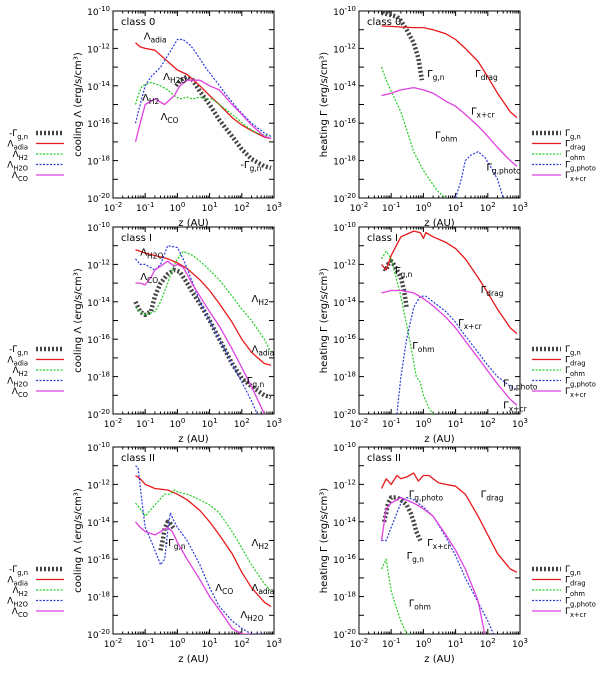  I want to click on series-line-xcr, so click(433, 565).